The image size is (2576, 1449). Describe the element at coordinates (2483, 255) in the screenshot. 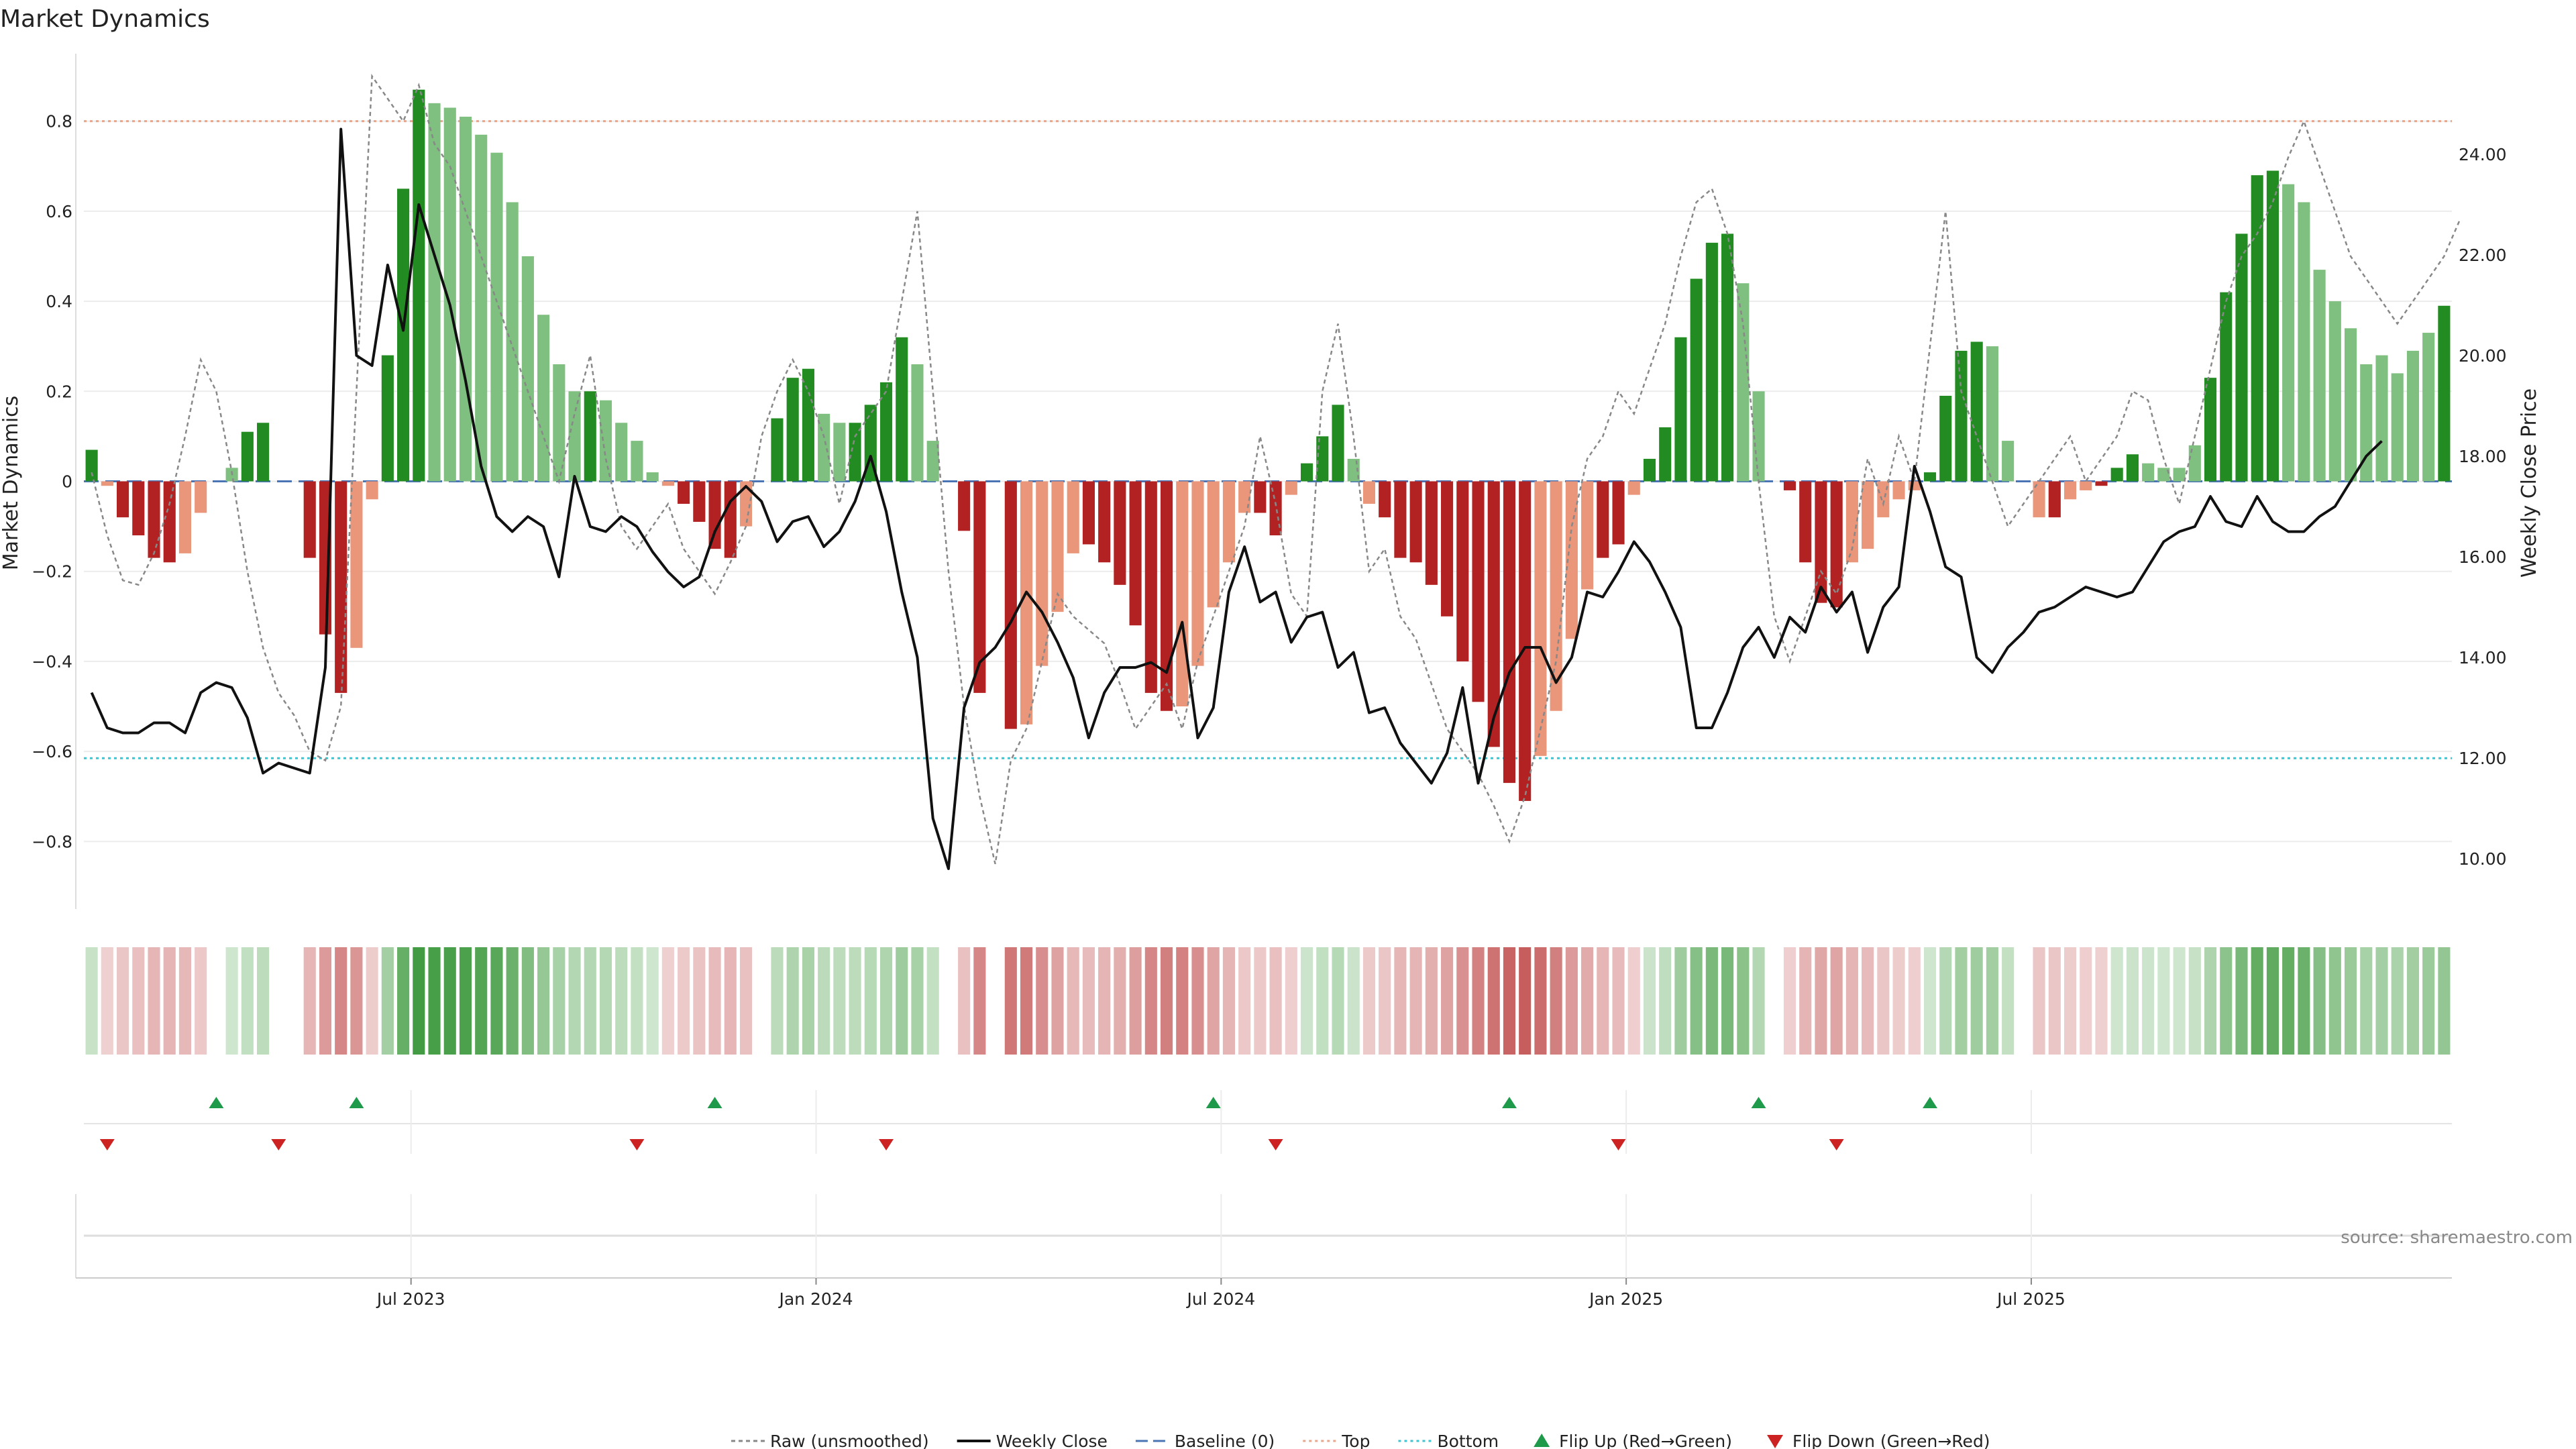

I see `right-tick-label: 22.00` at that location.